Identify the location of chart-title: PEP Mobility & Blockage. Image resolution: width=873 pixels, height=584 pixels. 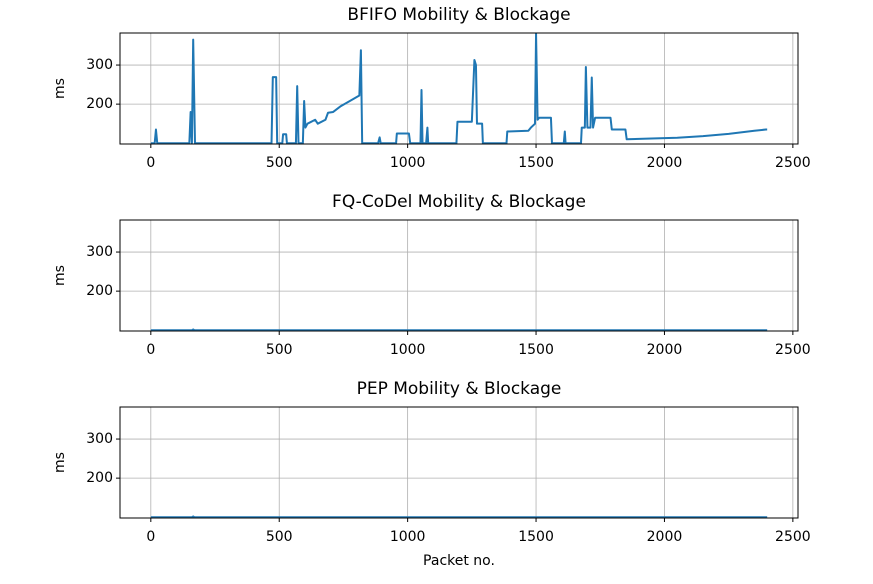
(459, 389).